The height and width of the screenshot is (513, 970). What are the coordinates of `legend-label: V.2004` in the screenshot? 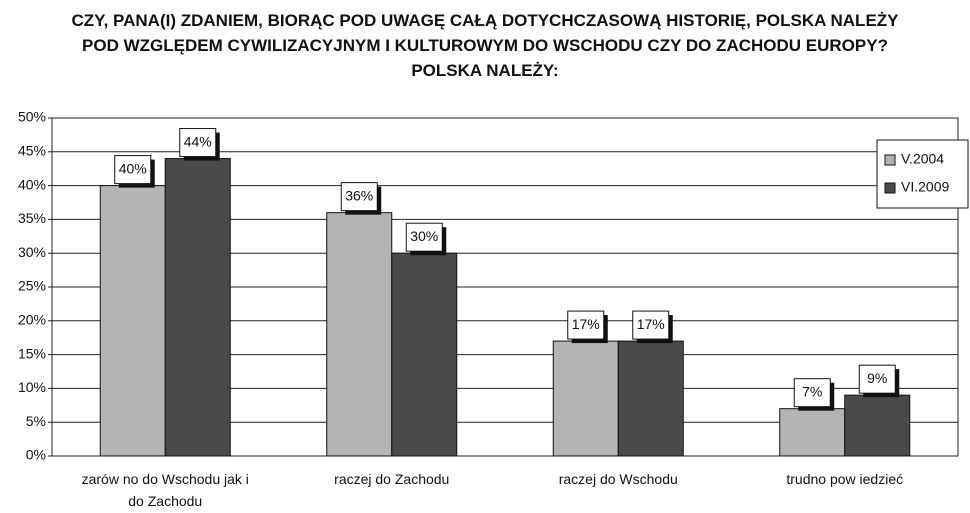 It's located at (922, 159).